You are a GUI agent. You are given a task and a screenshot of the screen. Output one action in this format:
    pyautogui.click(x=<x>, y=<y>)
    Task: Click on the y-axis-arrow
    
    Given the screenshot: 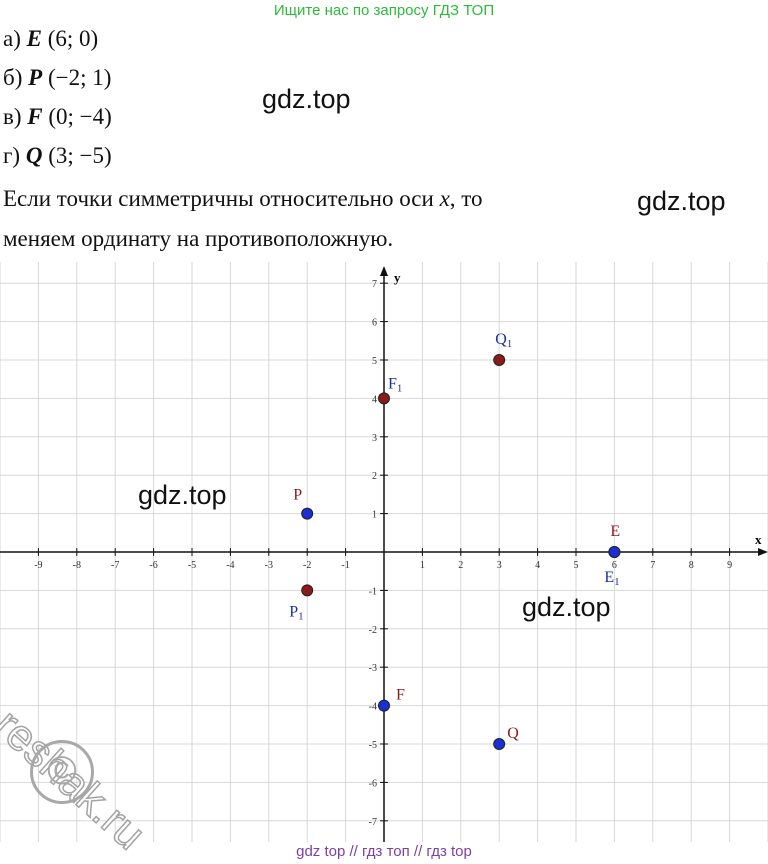 What is the action you would take?
    pyautogui.click(x=384, y=271)
    